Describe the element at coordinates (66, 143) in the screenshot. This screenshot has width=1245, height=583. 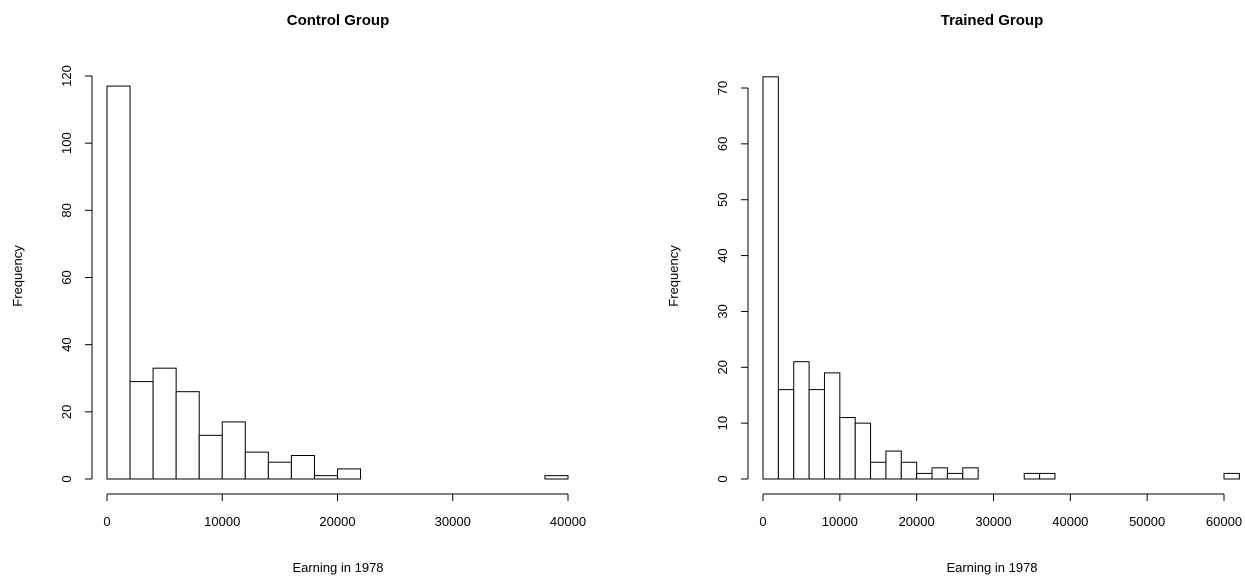
I see `y-tick-label: 100` at that location.